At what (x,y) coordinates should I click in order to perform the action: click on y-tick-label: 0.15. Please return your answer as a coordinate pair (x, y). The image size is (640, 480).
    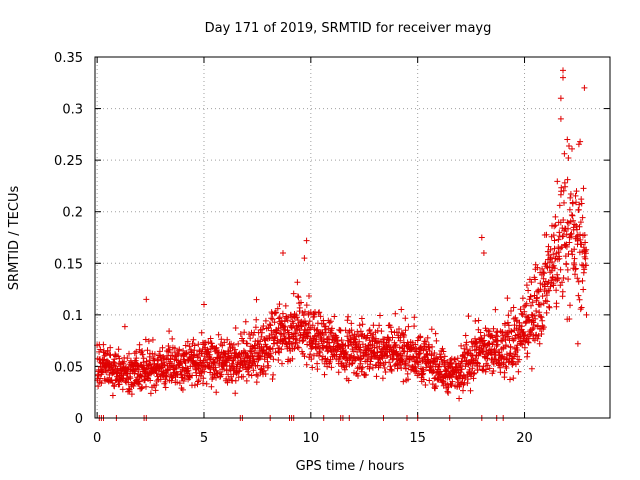
    Looking at the image, I should click on (68, 264).